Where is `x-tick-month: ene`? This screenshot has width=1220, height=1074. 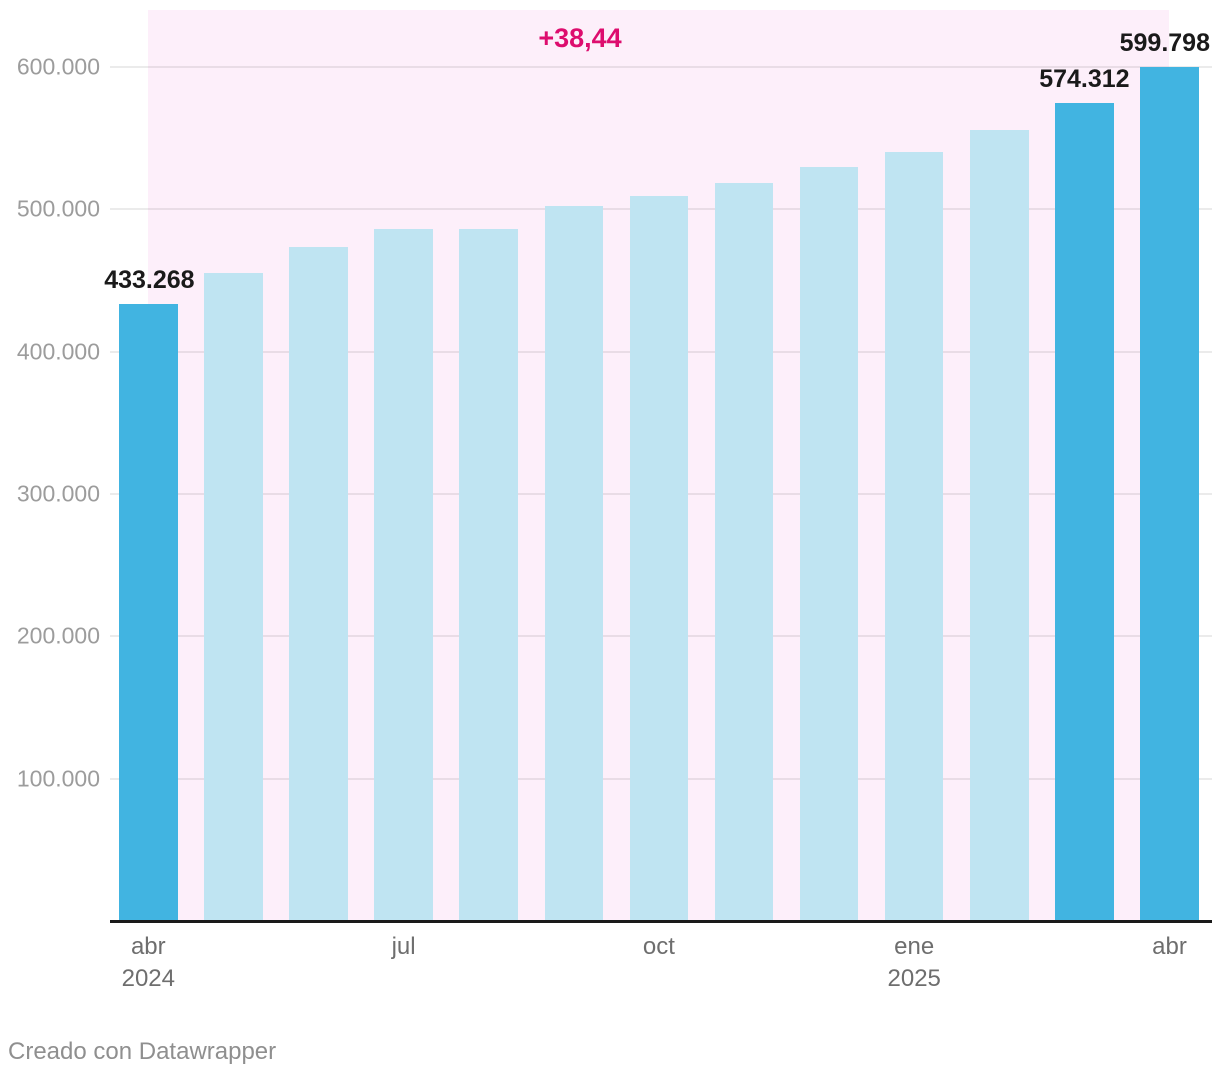 x-tick-month: ene is located at coordinates (914, 946).